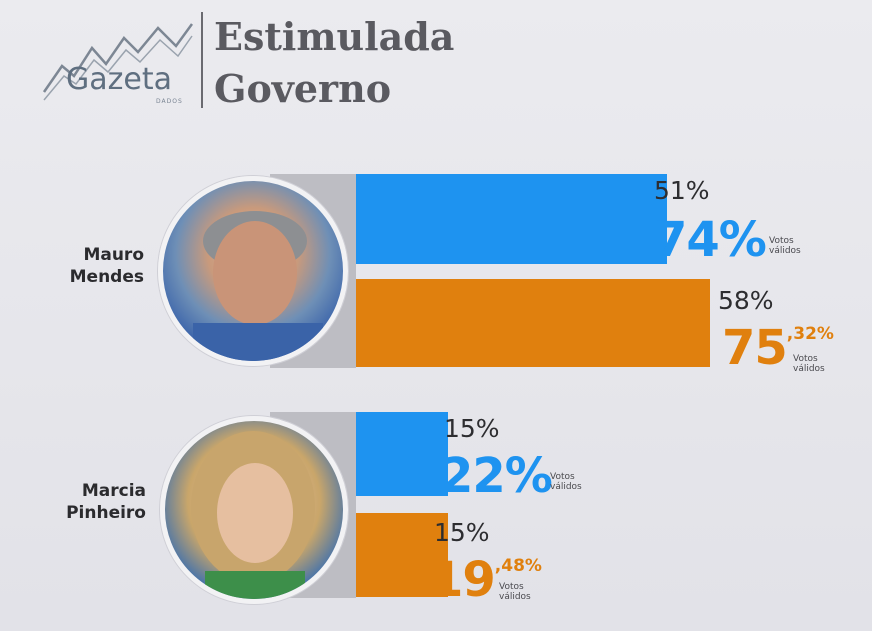 This screenshot has height=631, width=872. Describe the element at coordinates (106, 513) in the screenshot. I see `candidate-name-2-line2: Pinheiro` at that location.